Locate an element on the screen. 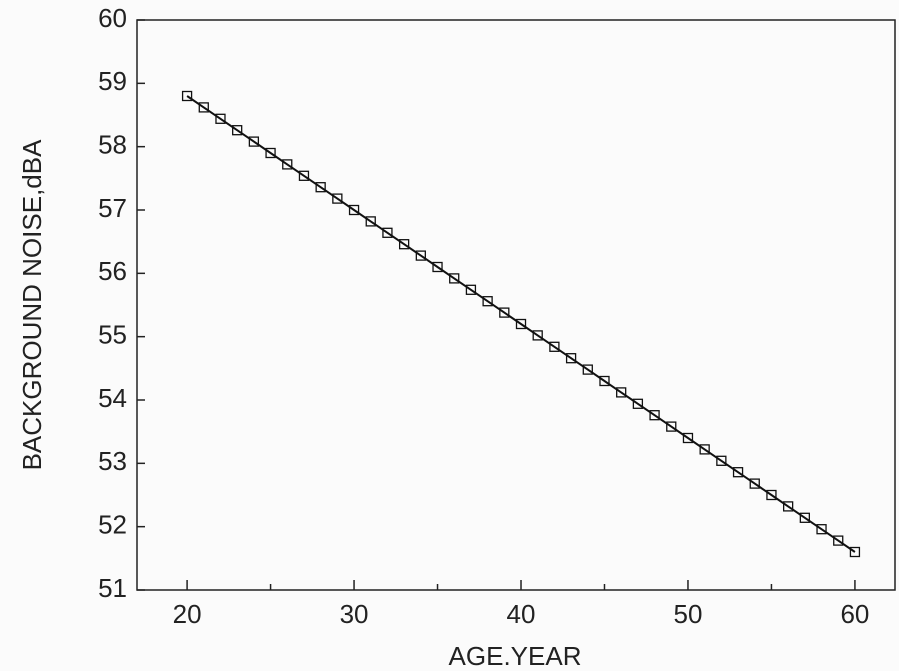 The image size is (899, 671). y-tick-label: 56 is located at coordinates (112, 271).